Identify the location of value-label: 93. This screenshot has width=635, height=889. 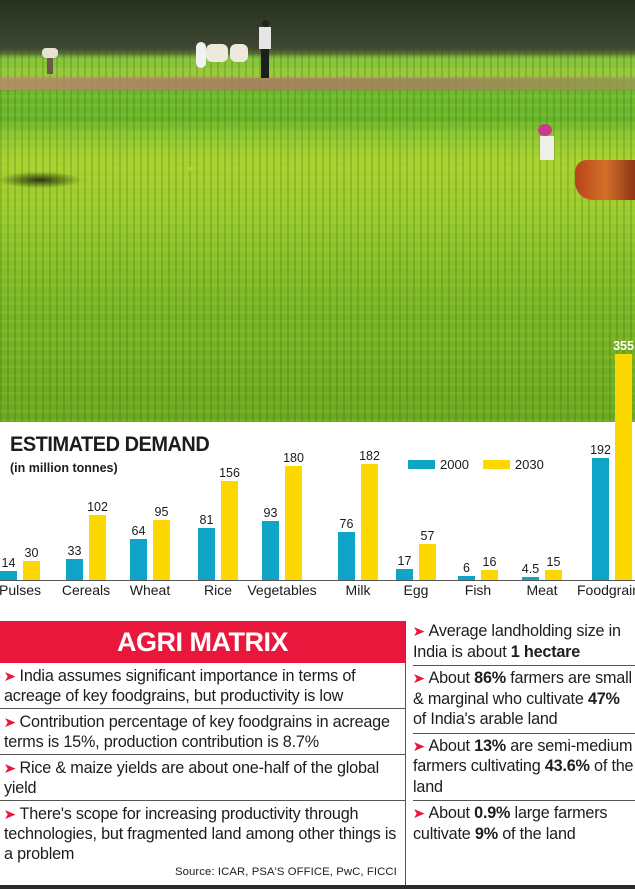
(270, 513).